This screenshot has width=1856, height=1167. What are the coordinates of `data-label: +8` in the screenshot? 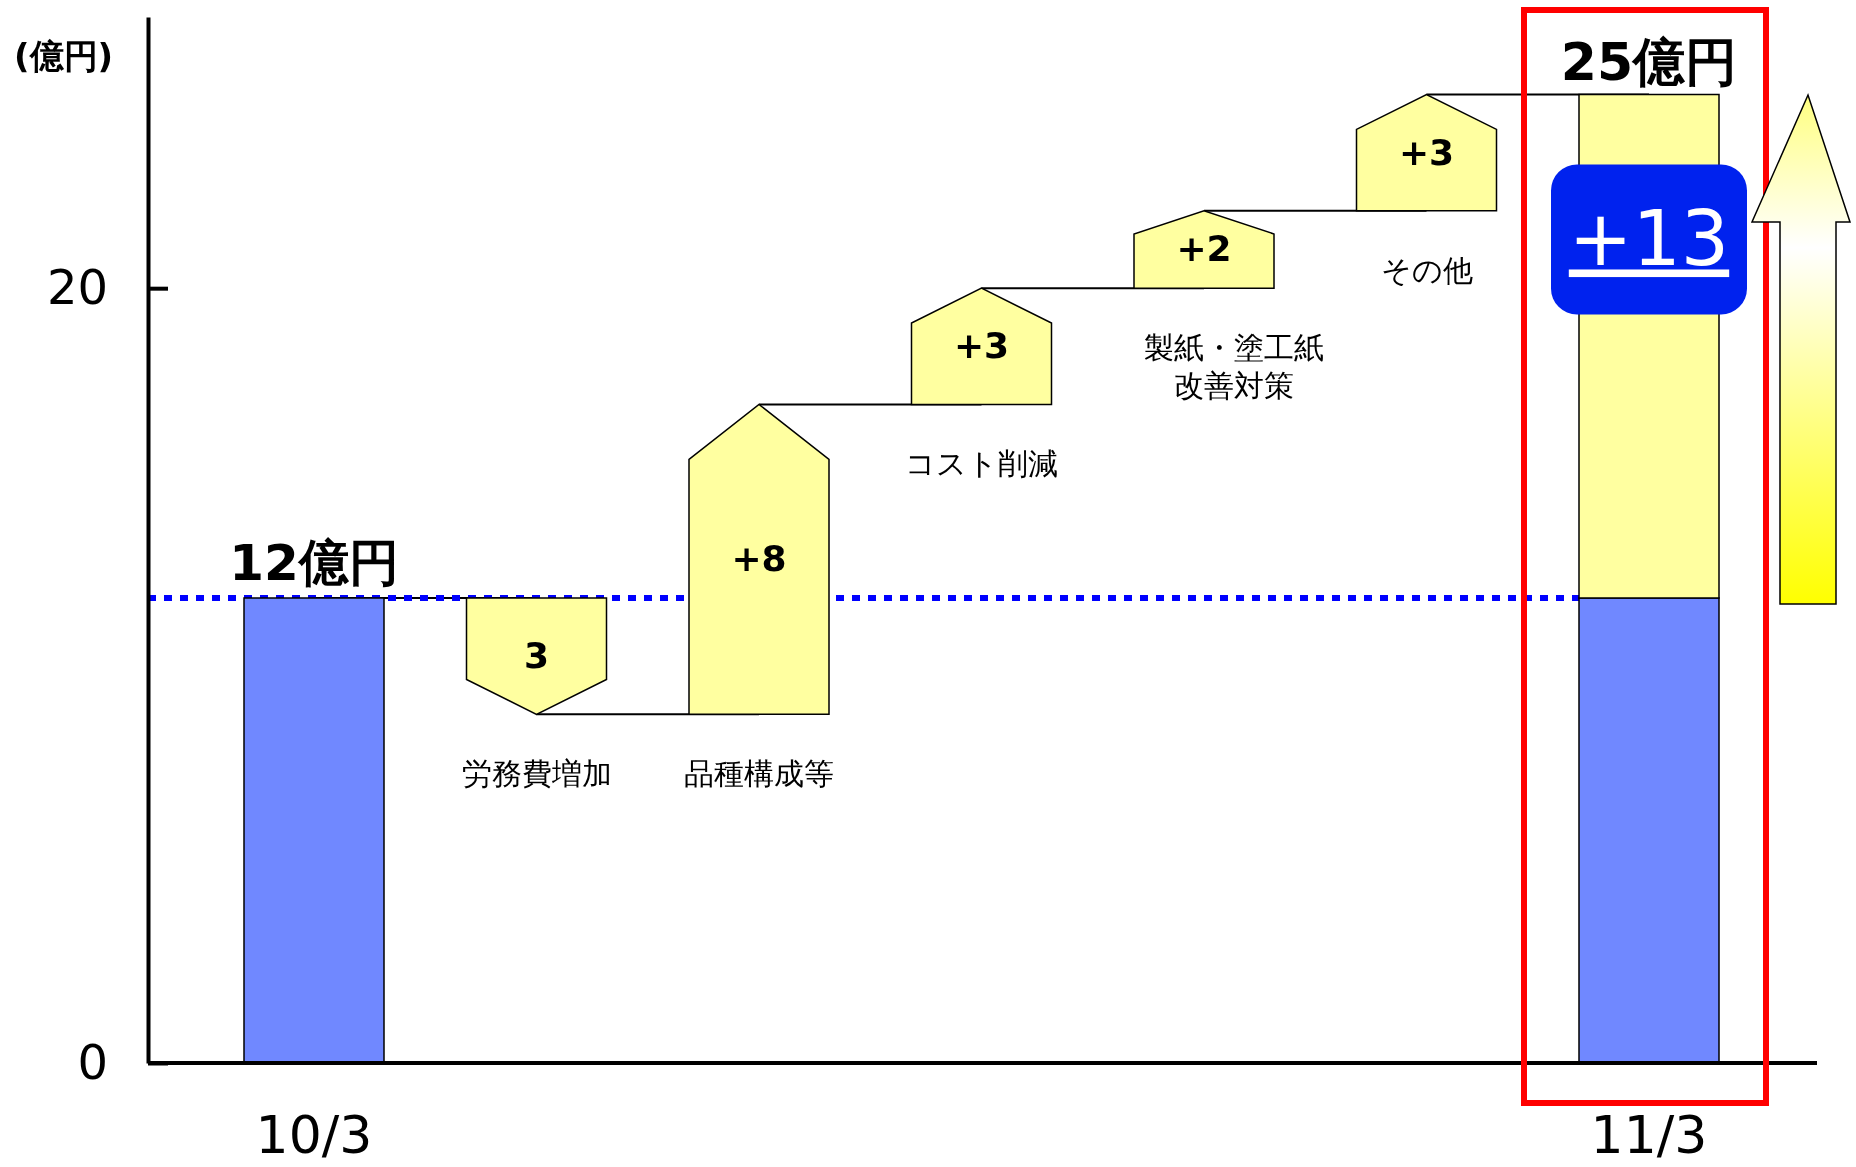 It's located at (759, 559).